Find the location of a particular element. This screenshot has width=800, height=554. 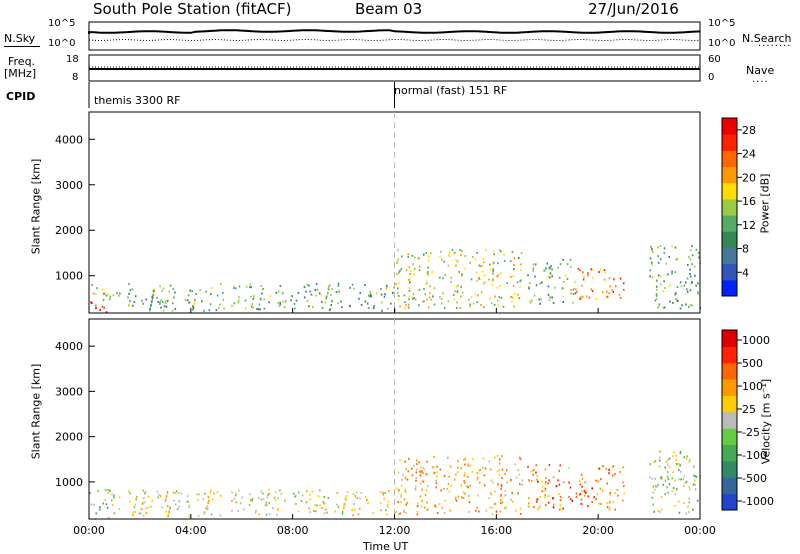

velocity-panel-ytick-label: 4000 is located at coordinates (69, 346).